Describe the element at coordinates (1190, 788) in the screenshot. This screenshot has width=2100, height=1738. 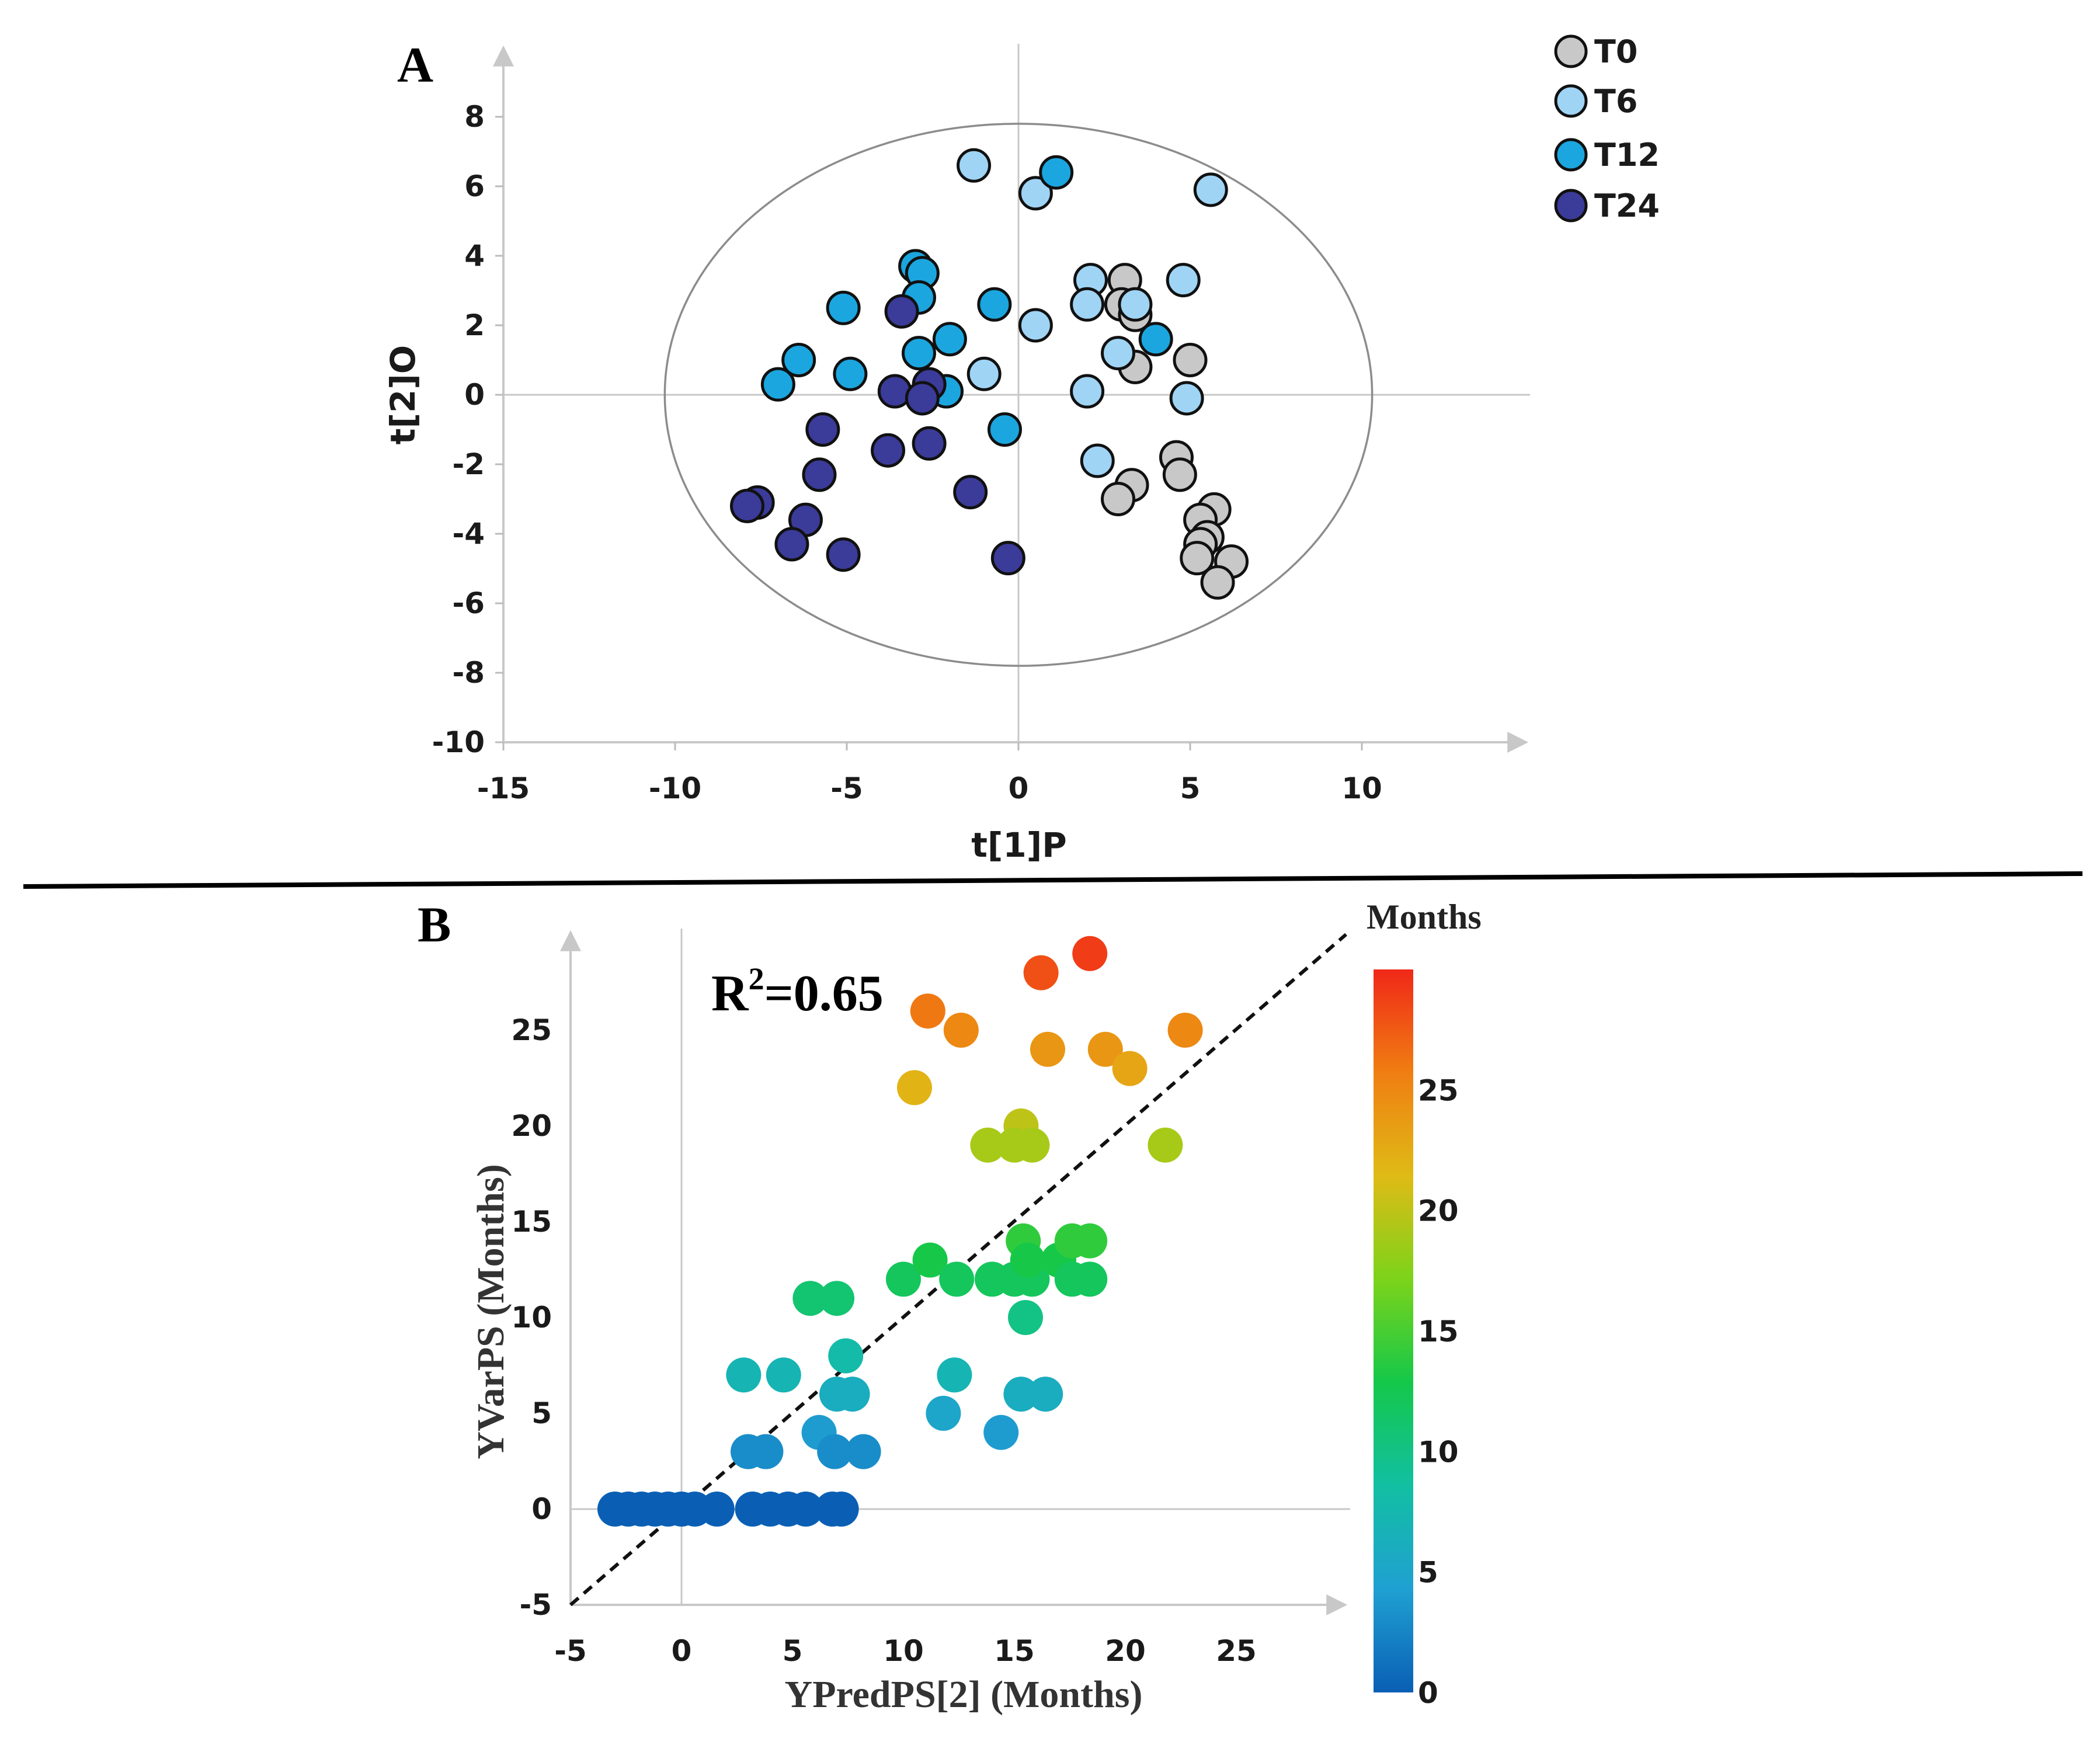
I see `panel-a-x-tick-label: 5` at that location.